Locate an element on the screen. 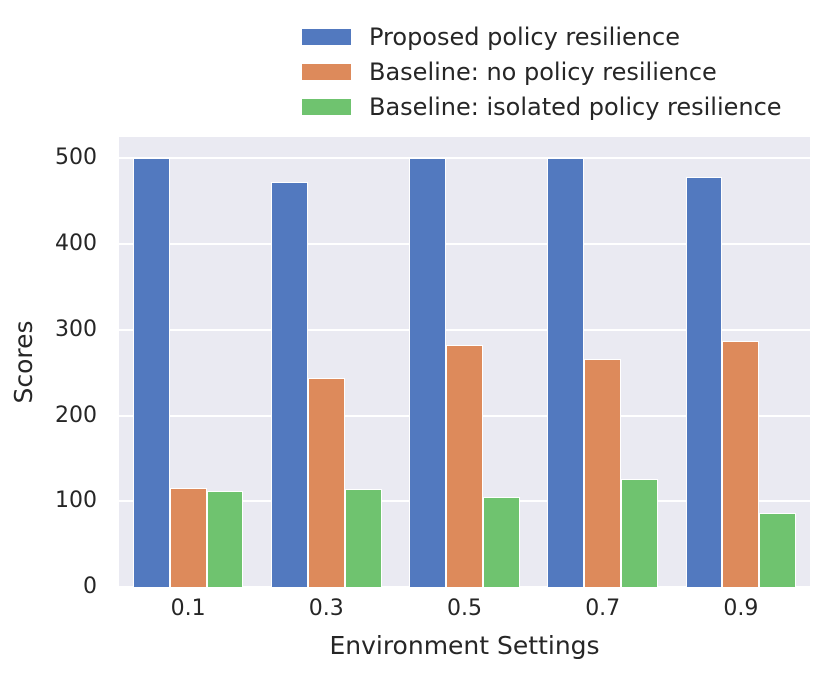 The image size is (830, 681). legend-item: Proposed policy resilience is located at coordinates (542, 36).